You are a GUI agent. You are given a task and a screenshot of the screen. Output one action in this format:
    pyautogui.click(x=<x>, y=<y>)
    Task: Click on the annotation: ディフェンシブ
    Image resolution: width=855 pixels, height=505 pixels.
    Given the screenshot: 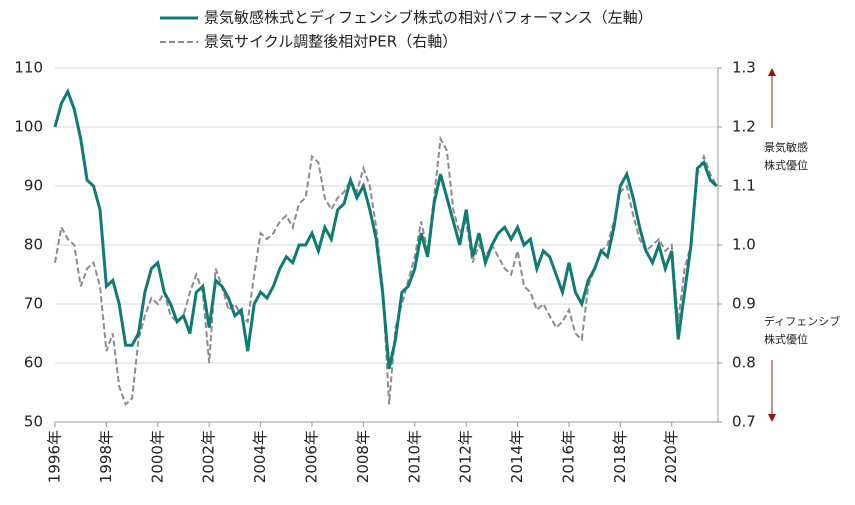 What is the action you would take?
    pyautogui.click(x=802, y=321)
    